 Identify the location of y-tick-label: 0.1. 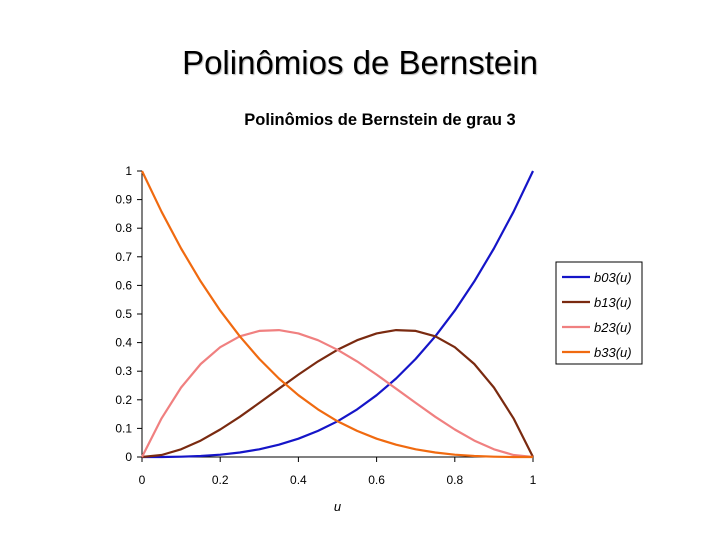
(123, 428).